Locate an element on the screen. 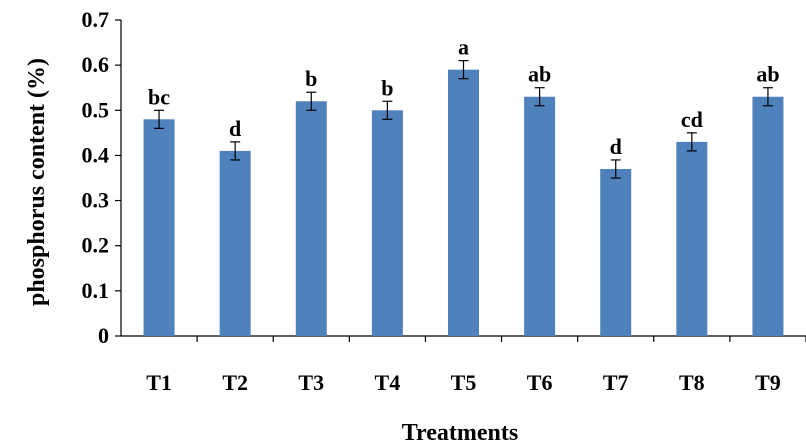 Image resolution: width=806 pixels, height=445 pixels. y-tick-label: 0.5 is located at coordinates (96, 109).